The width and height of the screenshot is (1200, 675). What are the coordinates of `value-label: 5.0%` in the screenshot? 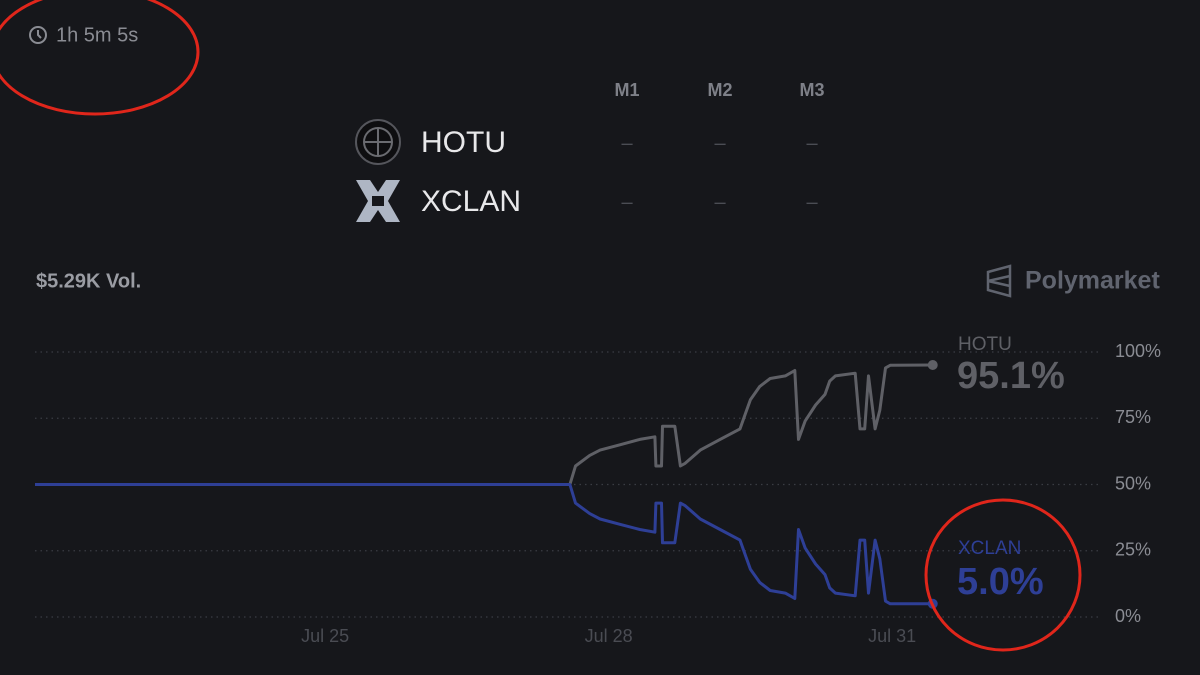 It's located at (1000, 582).